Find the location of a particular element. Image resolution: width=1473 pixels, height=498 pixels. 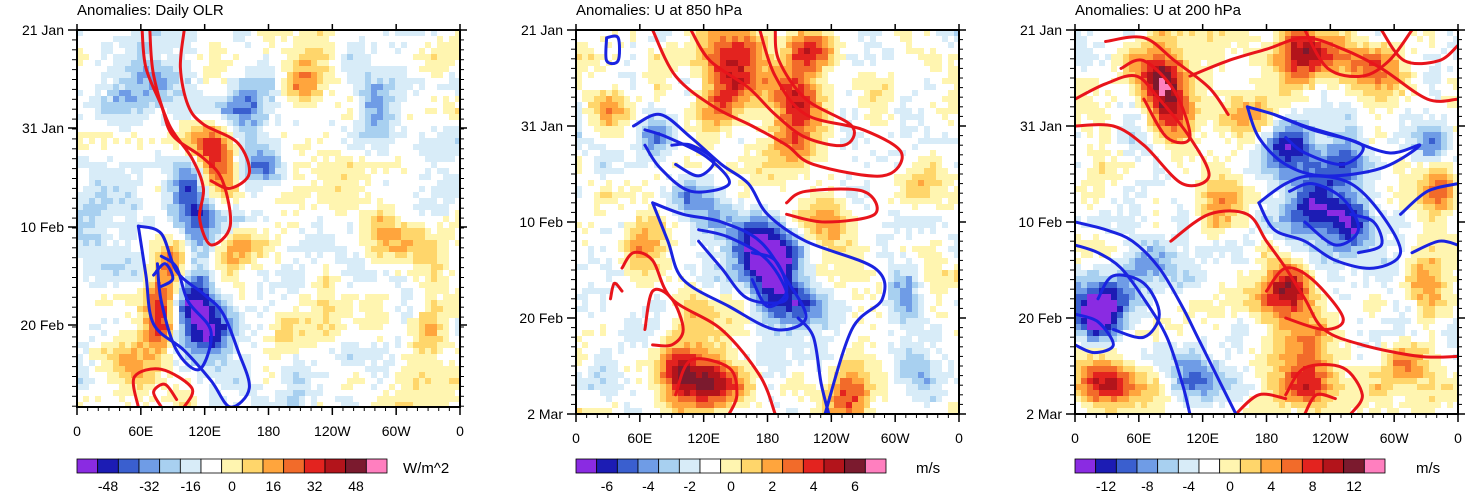

colorbar-label: 32 is located at coordinates (315, 486).